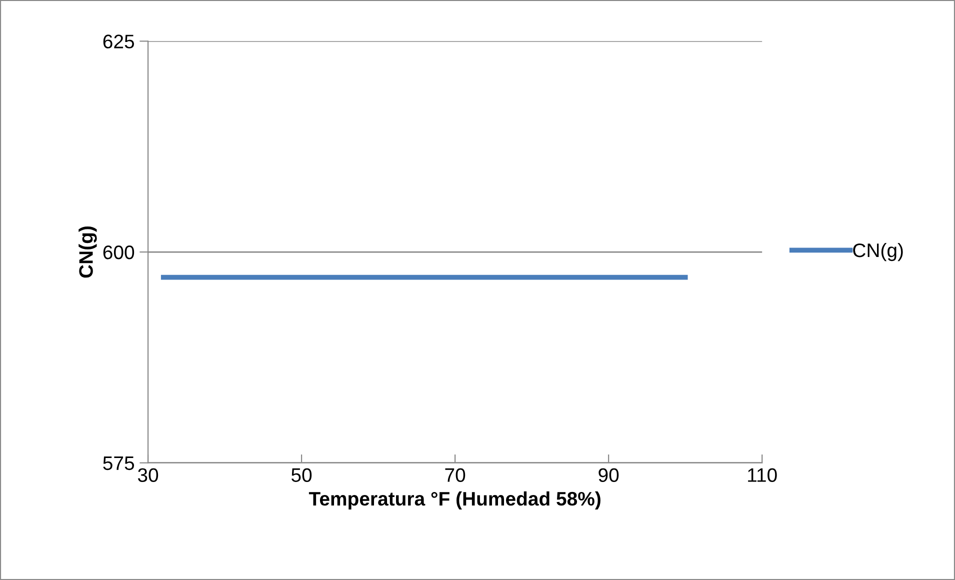 The height and width of the screenshot is (580, 955). What do you see at coordinates (118, 252) in the screenshot?
I see `y-tick-label: 600` at bounding box center [118, 252].